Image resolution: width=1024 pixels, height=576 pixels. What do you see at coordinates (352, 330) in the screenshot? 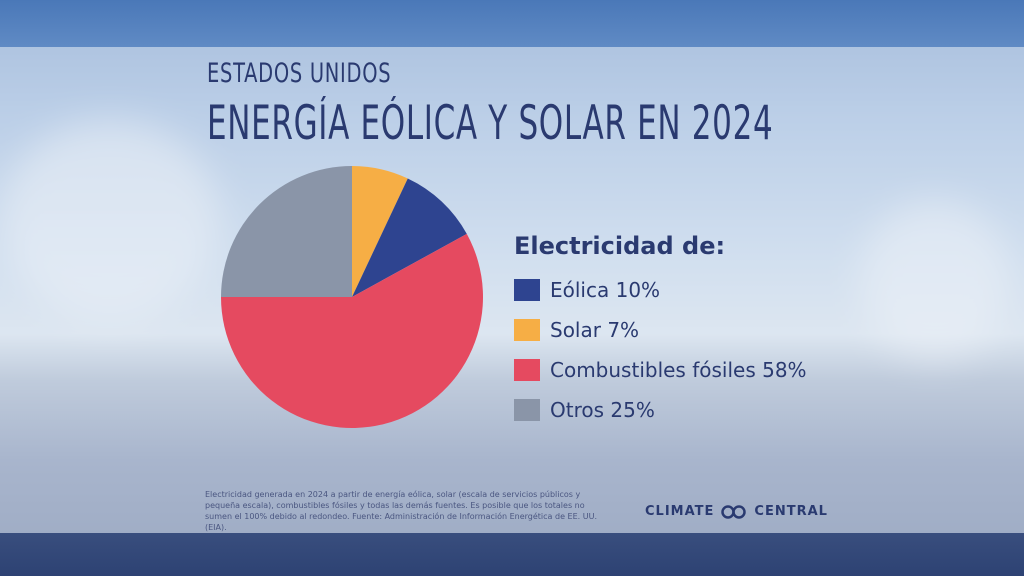
I see `pie-slice-combustibles-fósiles` at bounding box center [352, 330].